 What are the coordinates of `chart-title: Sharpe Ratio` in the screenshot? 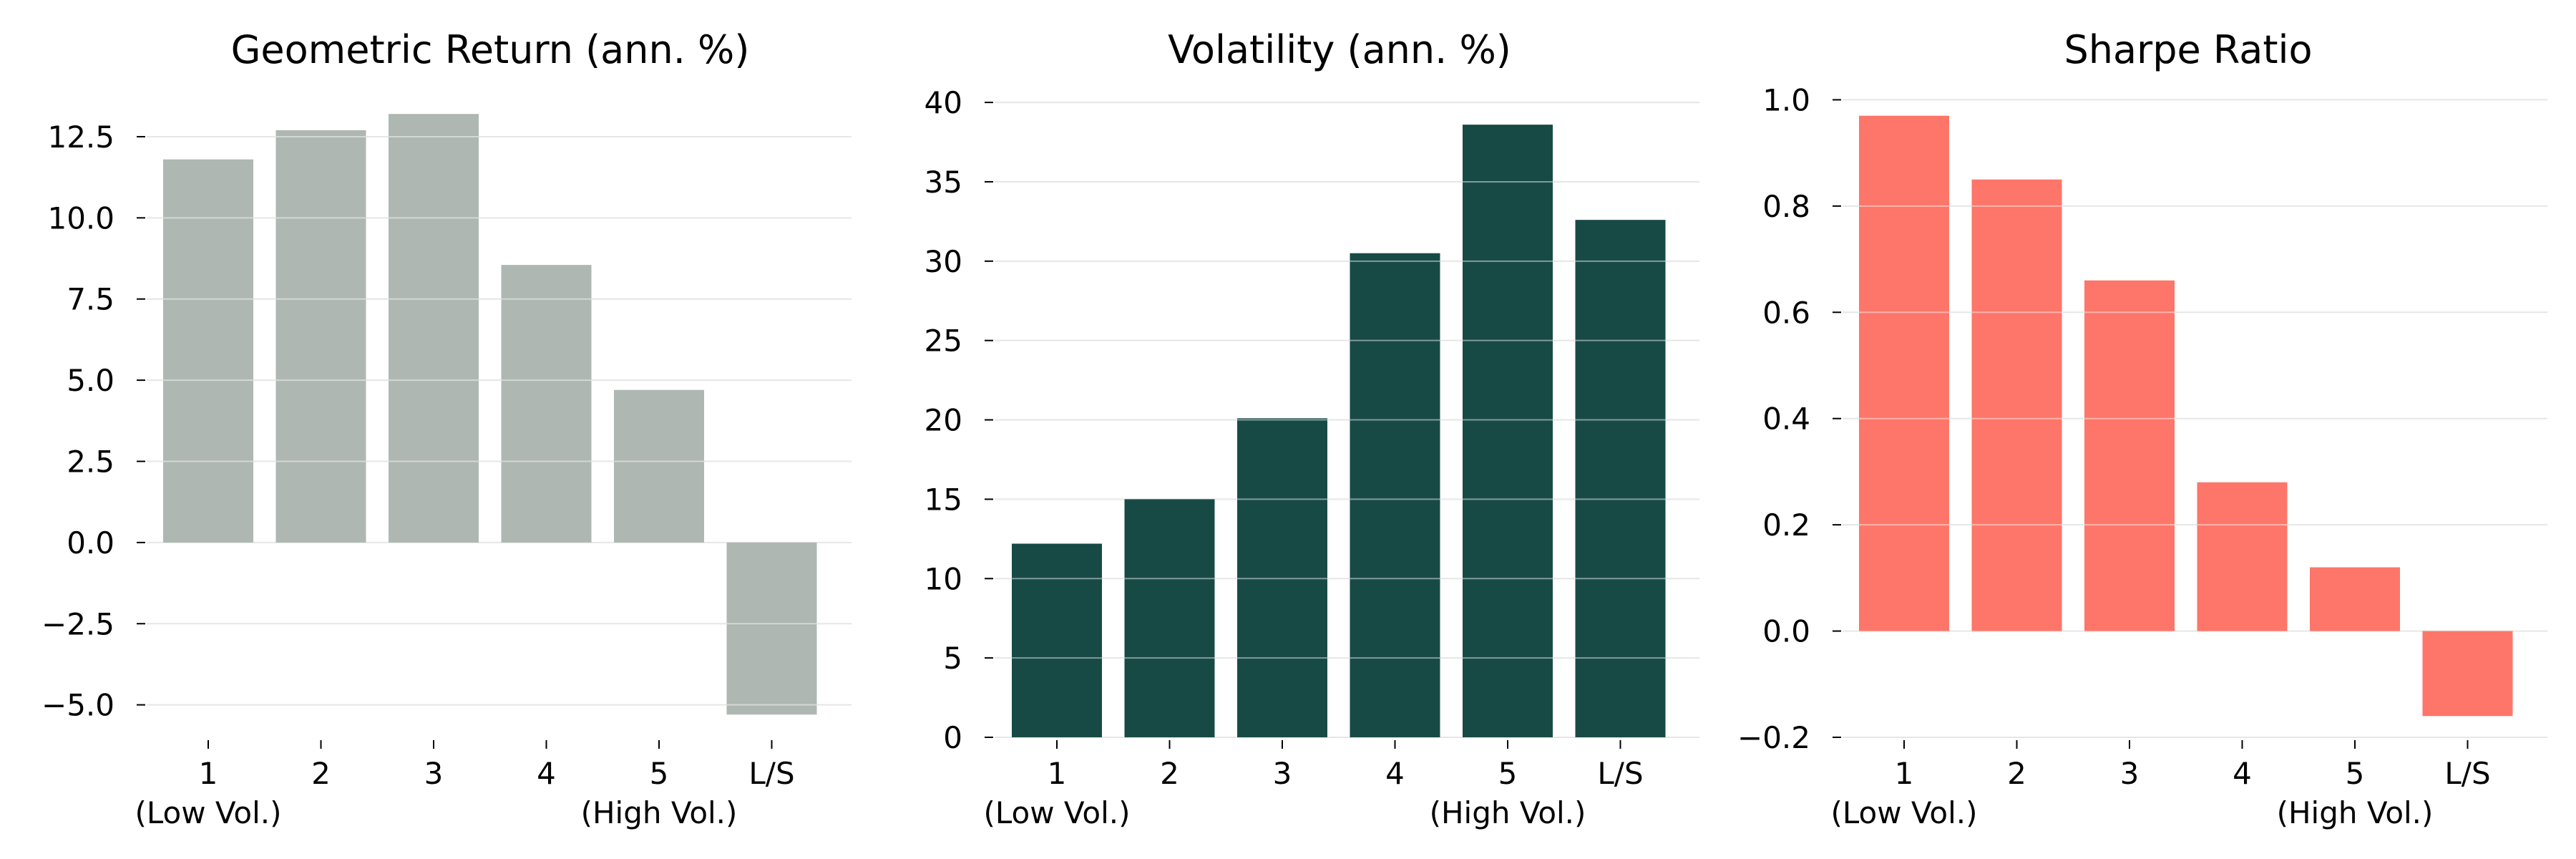 It's located at (2188, 49).